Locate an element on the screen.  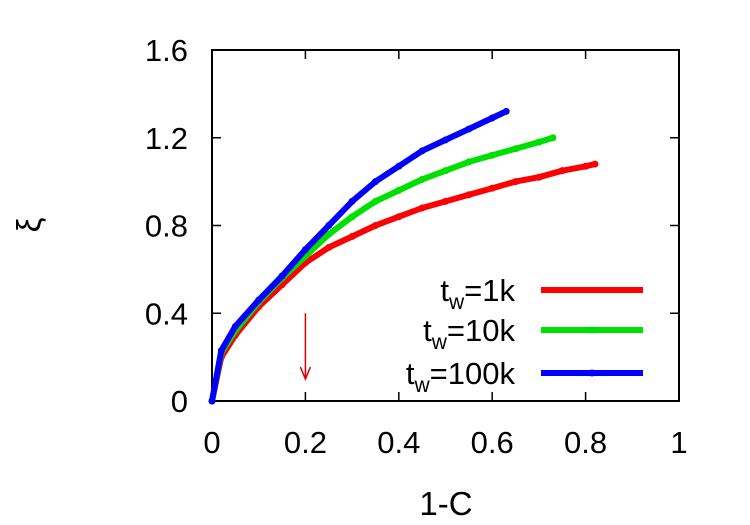
x-tick-label: 0.6 is located at coordinates (492, 442).